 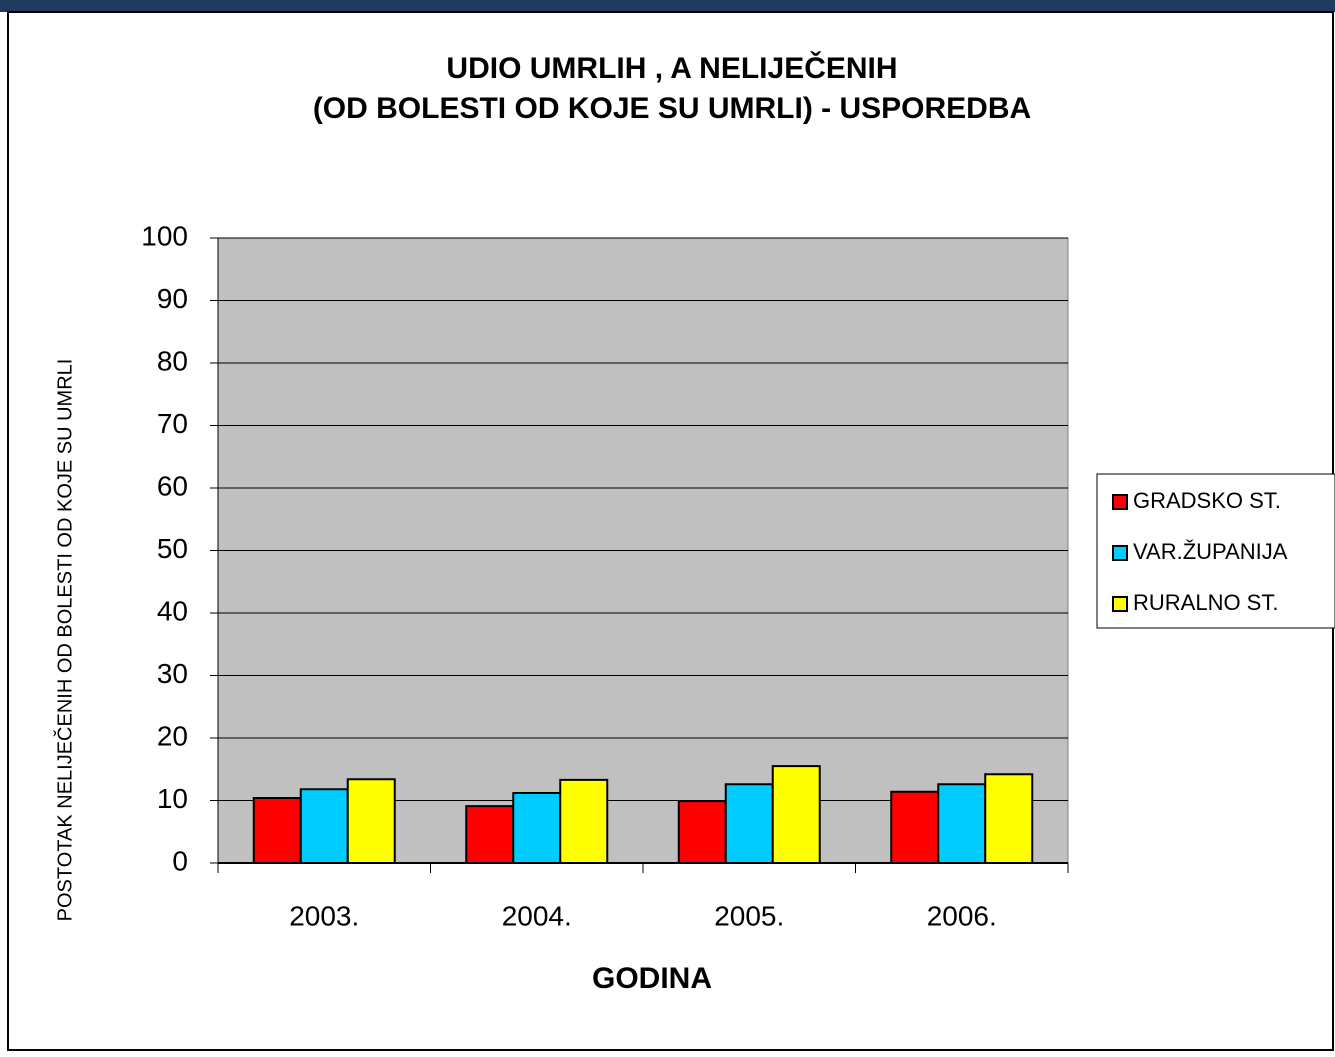 What do you see at coordinates (172, 360) in the screenshot?
I see `y-tick-label: 80` at bounding box center [172, 360].